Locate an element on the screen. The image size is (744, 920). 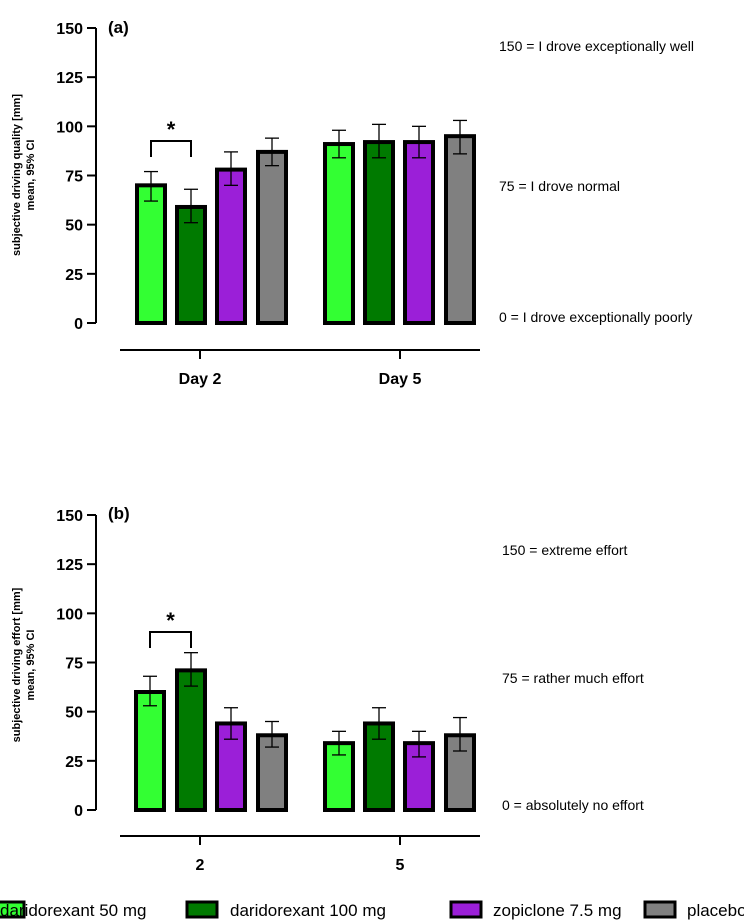
legend-label: daridorexant 50 mg is located at coordinates (73, 910).